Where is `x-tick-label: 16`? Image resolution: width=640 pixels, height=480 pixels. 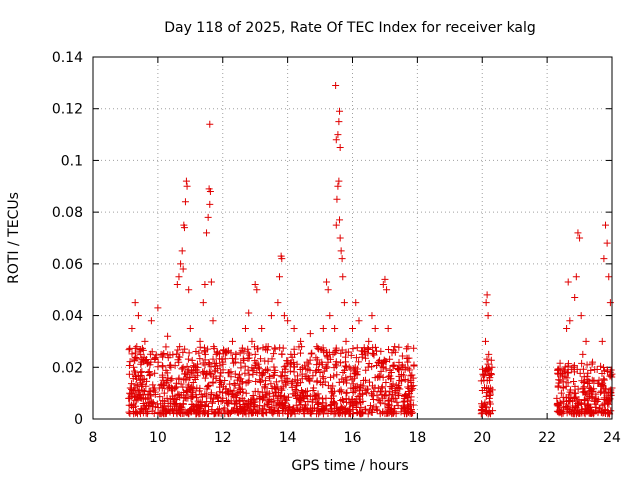 x-tick-label: 16 is located at coordinates (353, 438).